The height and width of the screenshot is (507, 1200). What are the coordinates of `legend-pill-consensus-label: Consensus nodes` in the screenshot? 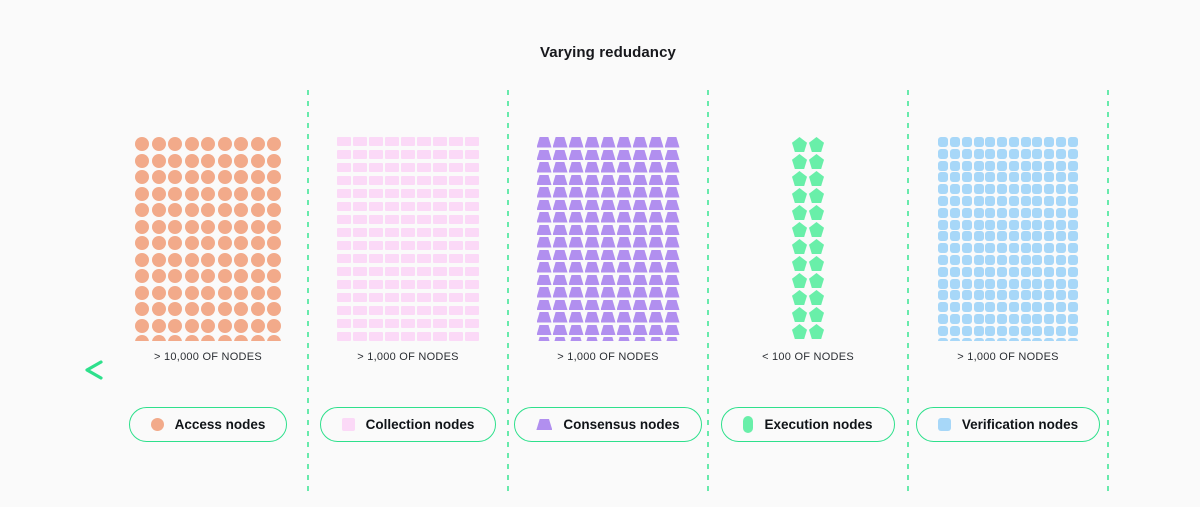 It's located at (621, 424).